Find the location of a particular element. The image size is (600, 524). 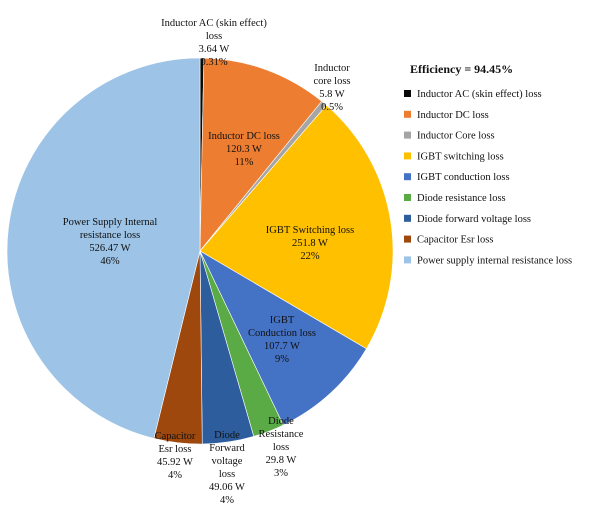

legend-label-3: Inductor Core loss is located at coordinates (456, 136).